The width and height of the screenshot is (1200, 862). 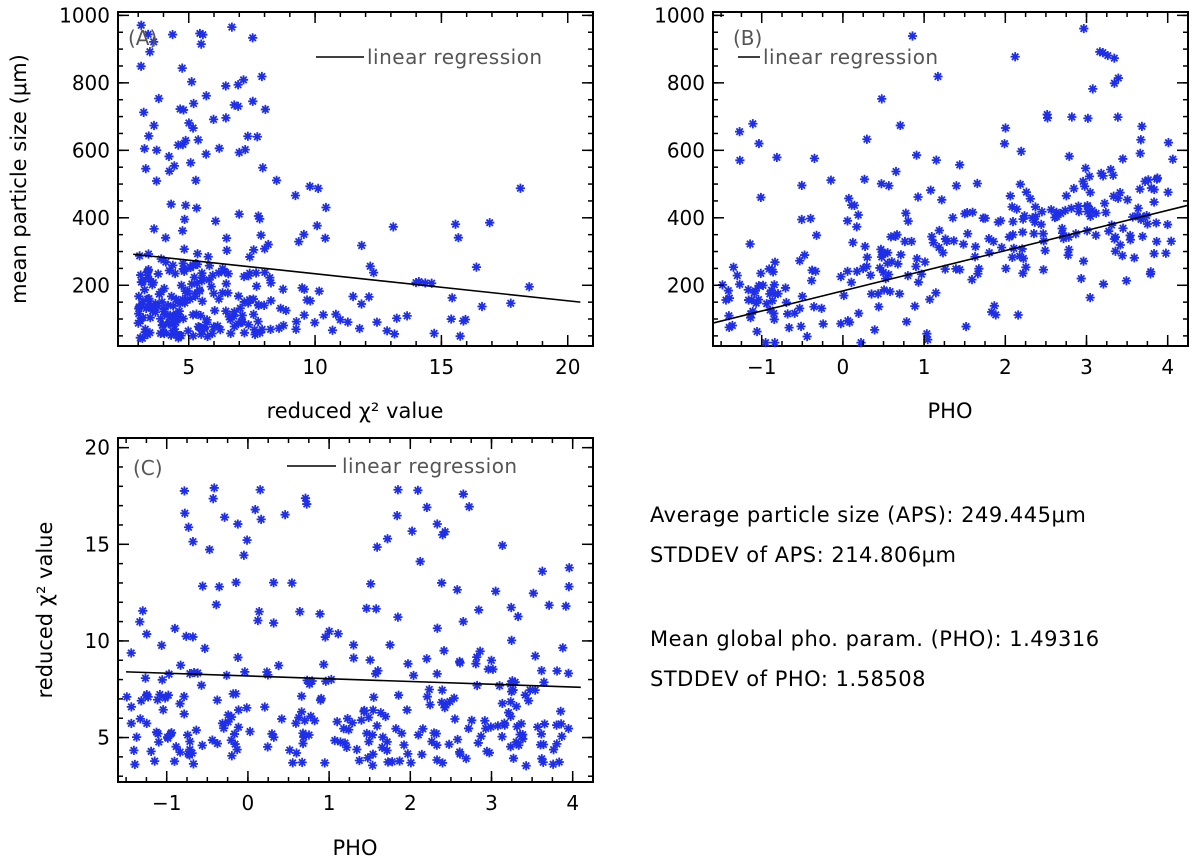 What do you see at coordinates (355, 411) in the screenshot?
I see `panel-a-xlabel: reduced χ² value` at bounding box center [355, 411].